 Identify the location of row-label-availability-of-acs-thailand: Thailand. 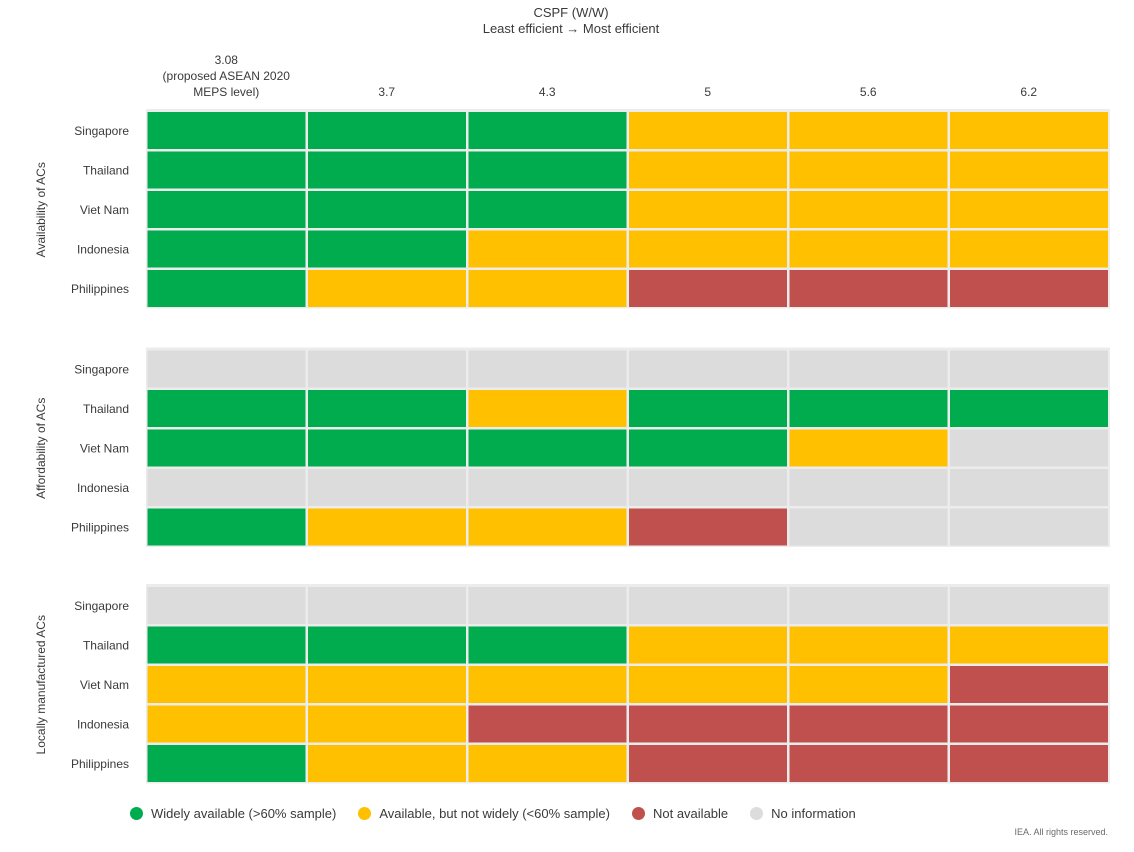
(106, 170).